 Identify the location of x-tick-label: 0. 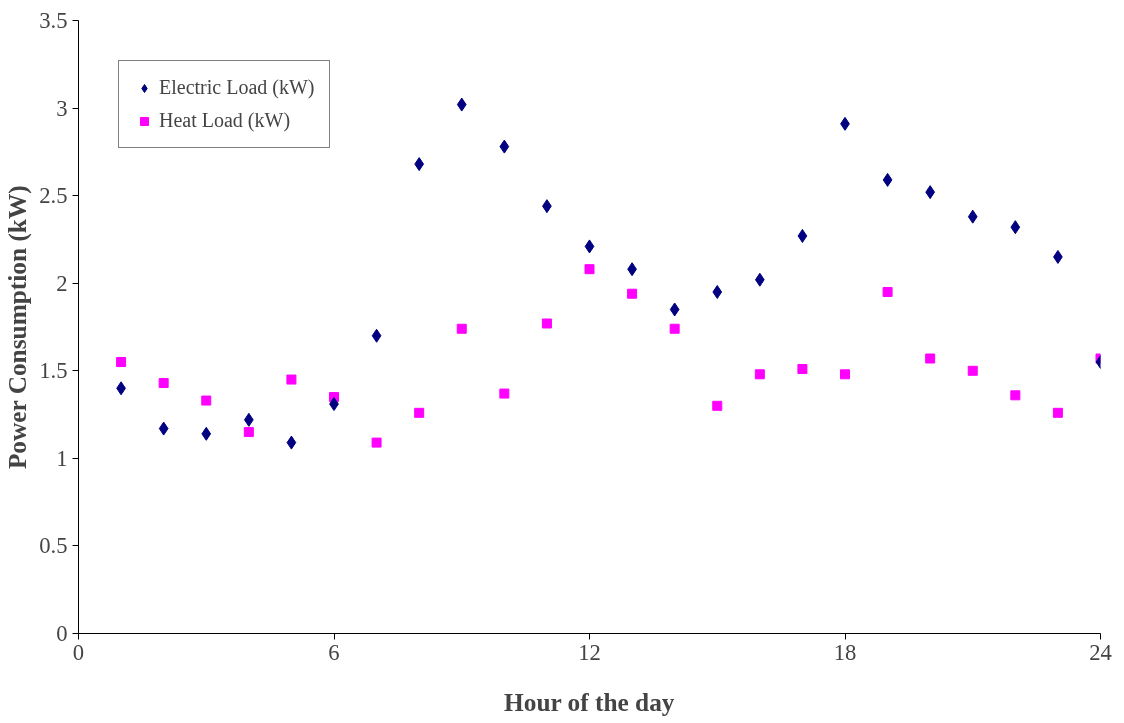
(78, 652).